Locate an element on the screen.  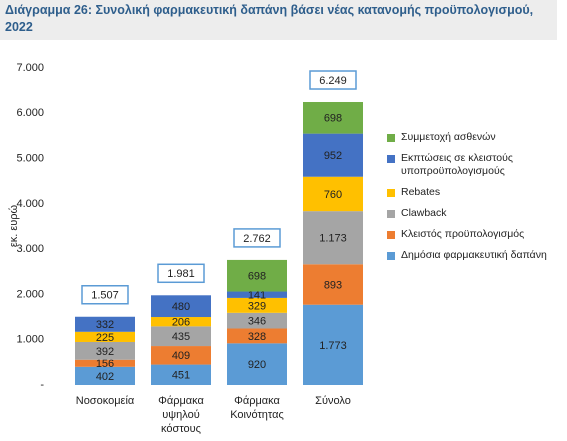
data-label: 480 is located at coordinates (181, 307).